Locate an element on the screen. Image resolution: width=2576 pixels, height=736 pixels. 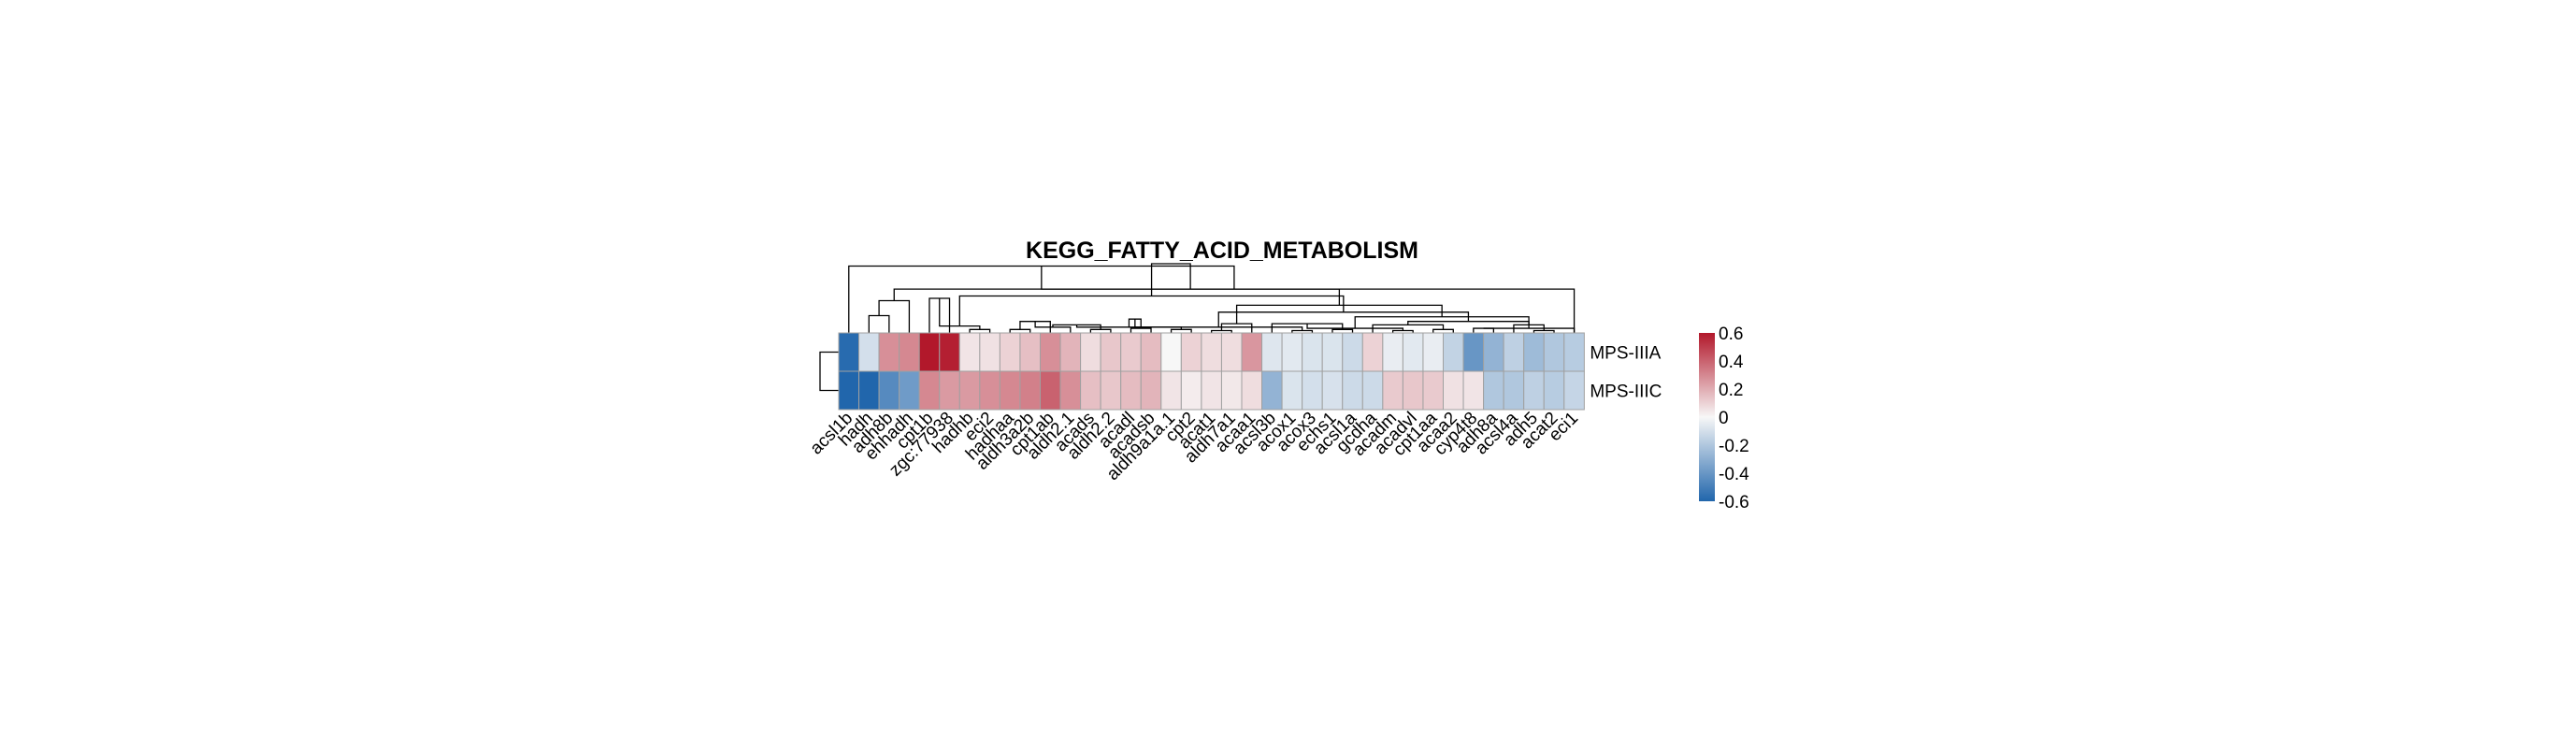
legend-tick-label: -0.2 is located at coordinates (1734, 447).